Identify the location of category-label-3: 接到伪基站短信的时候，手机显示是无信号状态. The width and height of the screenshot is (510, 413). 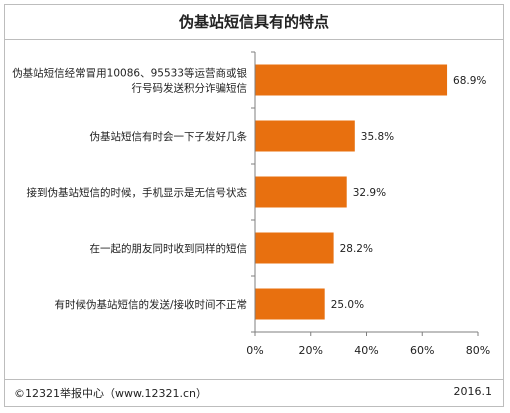
(137, 192).